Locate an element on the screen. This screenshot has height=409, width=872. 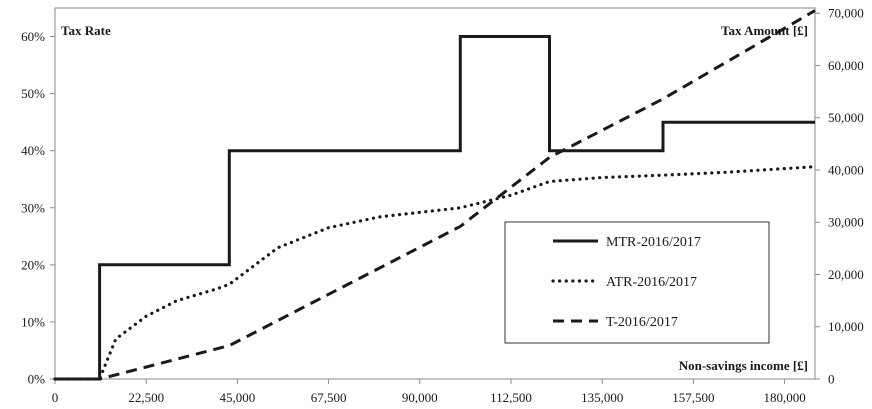
y-left-tick-label: 60% is located at coordinates (33, 36).